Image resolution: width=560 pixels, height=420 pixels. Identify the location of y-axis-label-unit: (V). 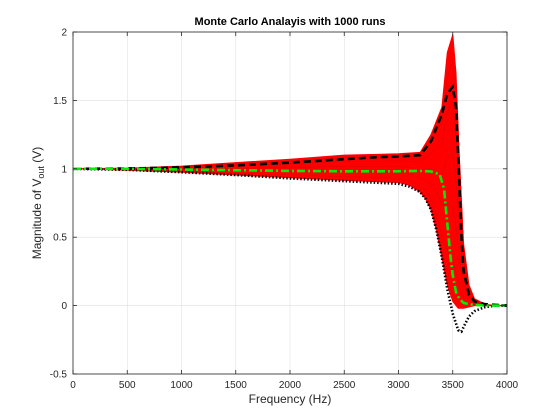
(37, 156).